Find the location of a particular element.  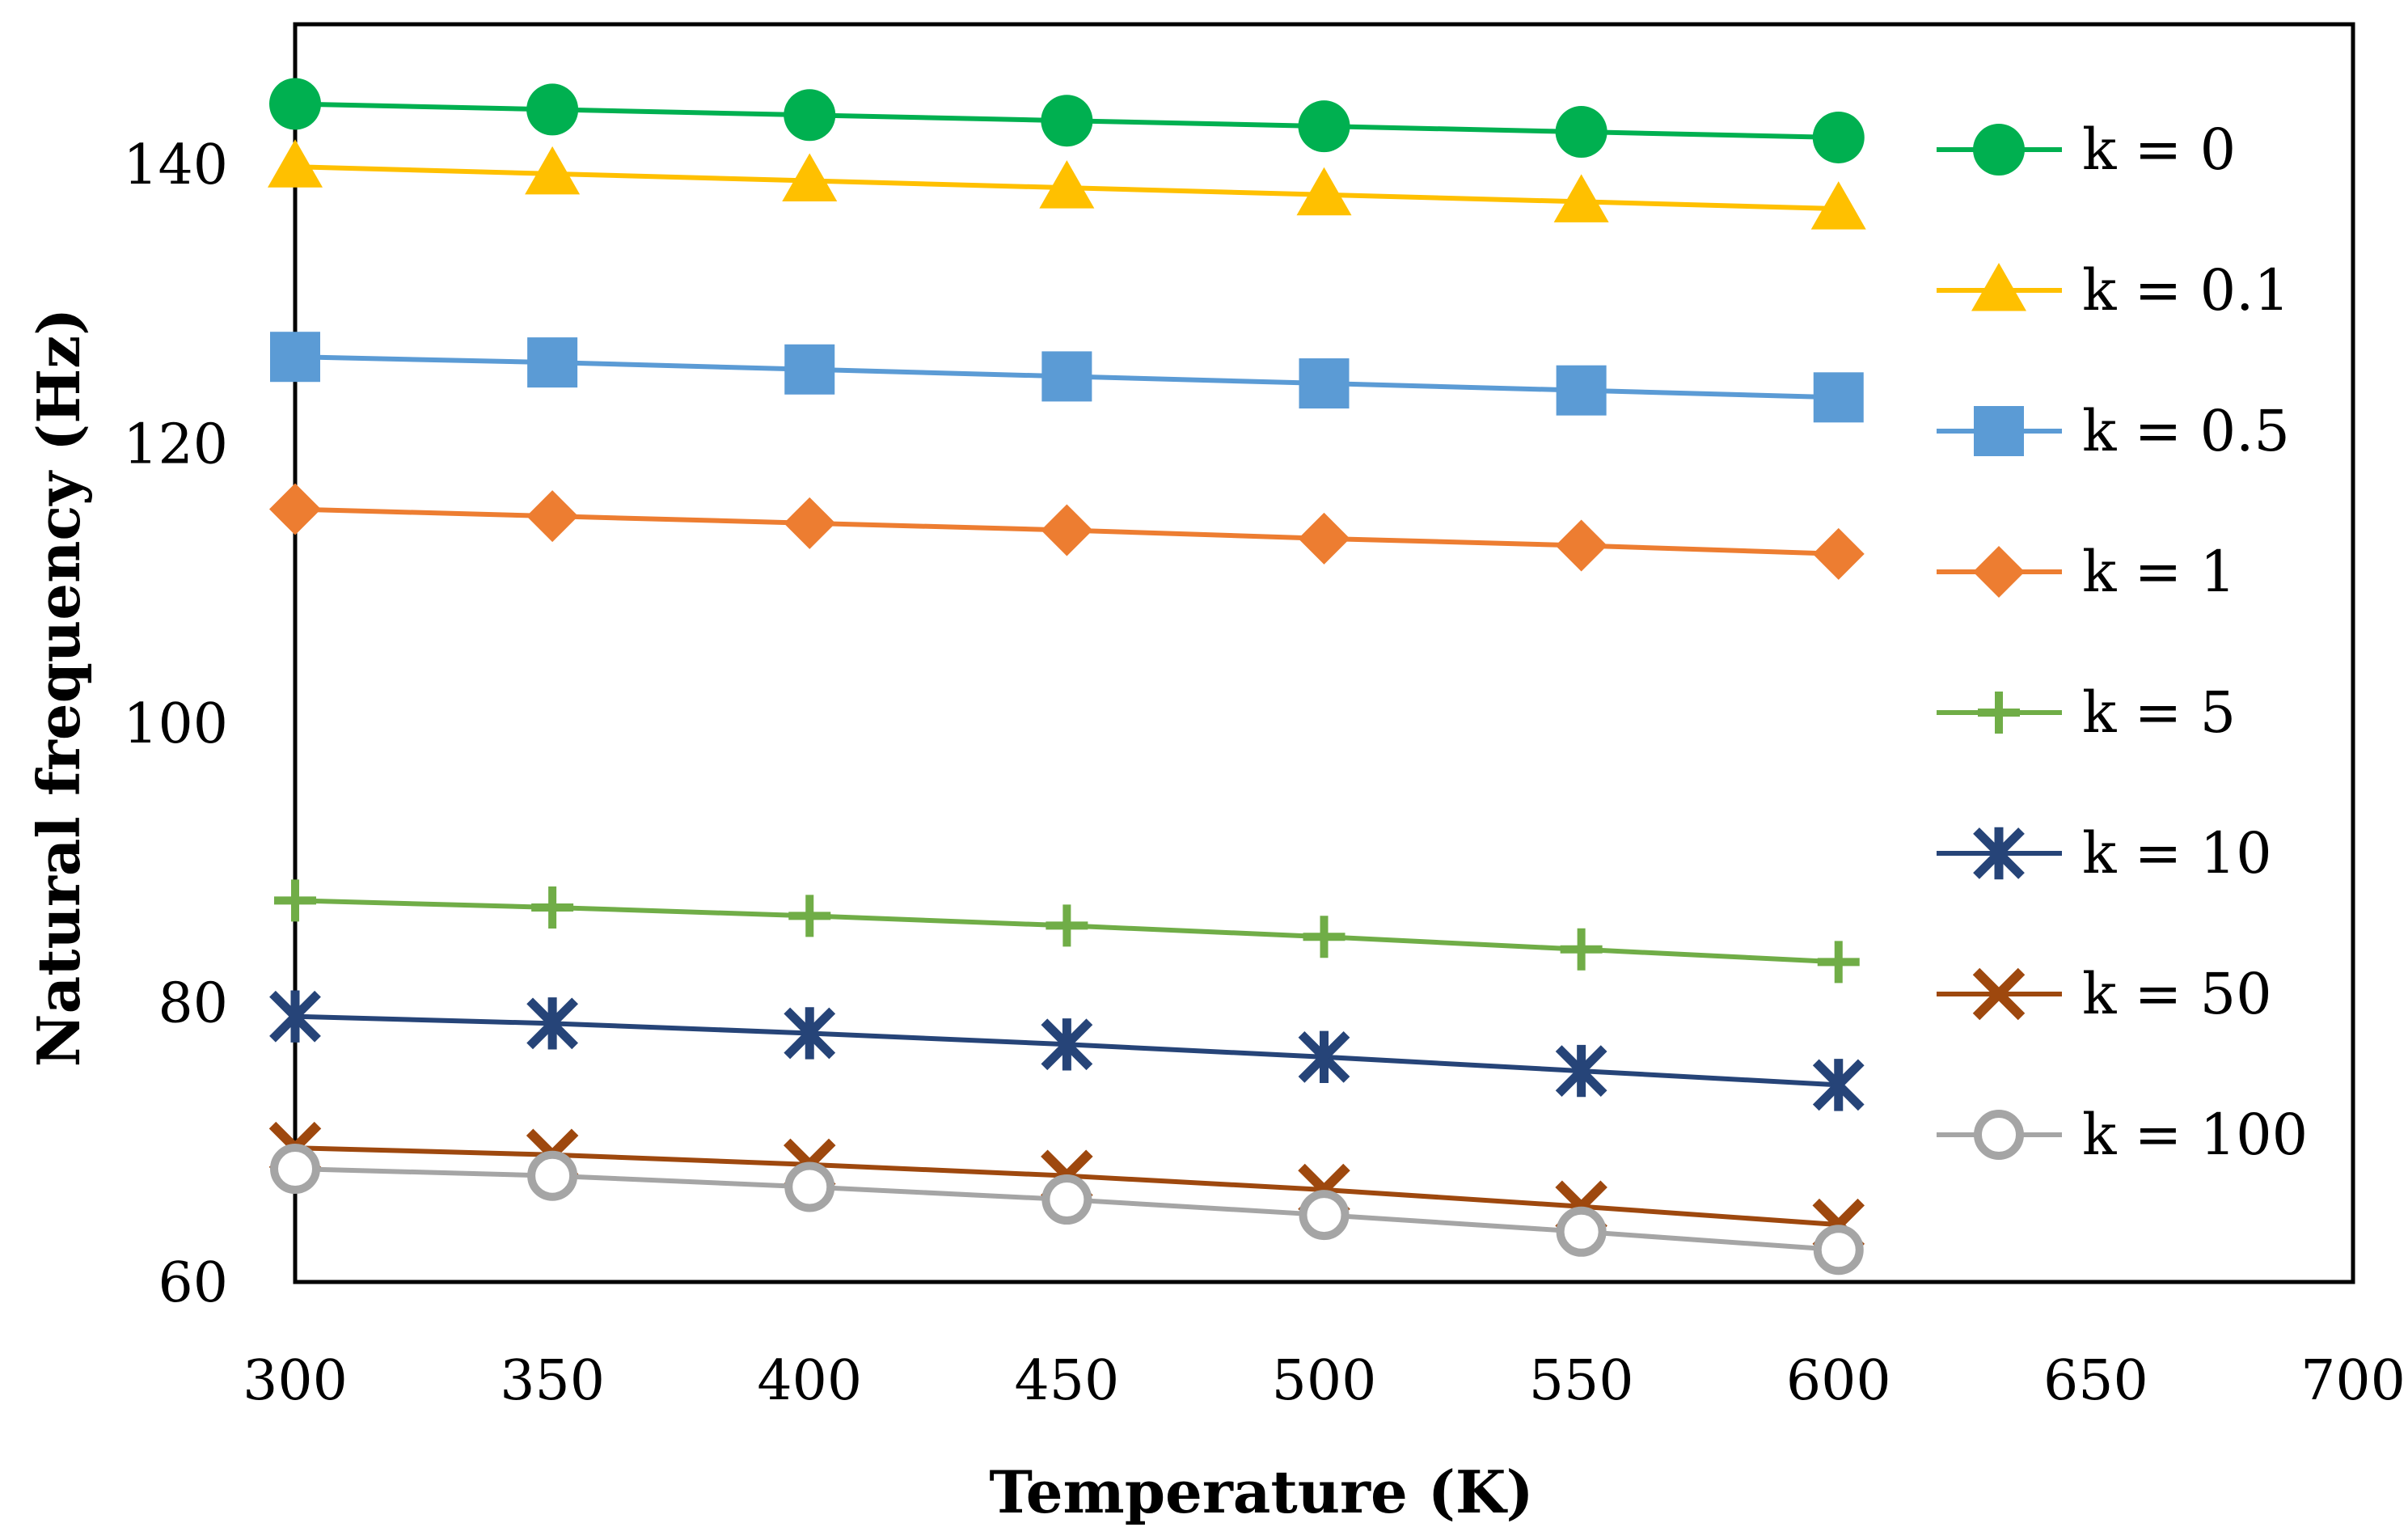

x-tick-label: 350 is located at coordinates (552, 1381).